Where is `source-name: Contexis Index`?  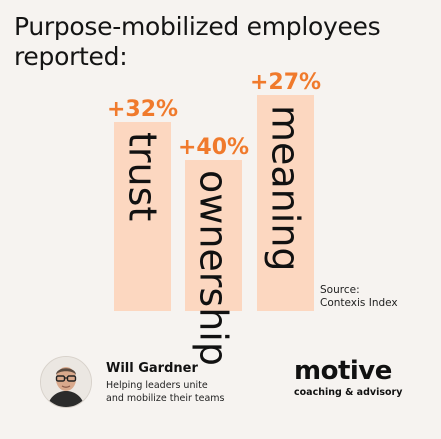
source-name: Contexis Index is located at coordinates (359, 303).